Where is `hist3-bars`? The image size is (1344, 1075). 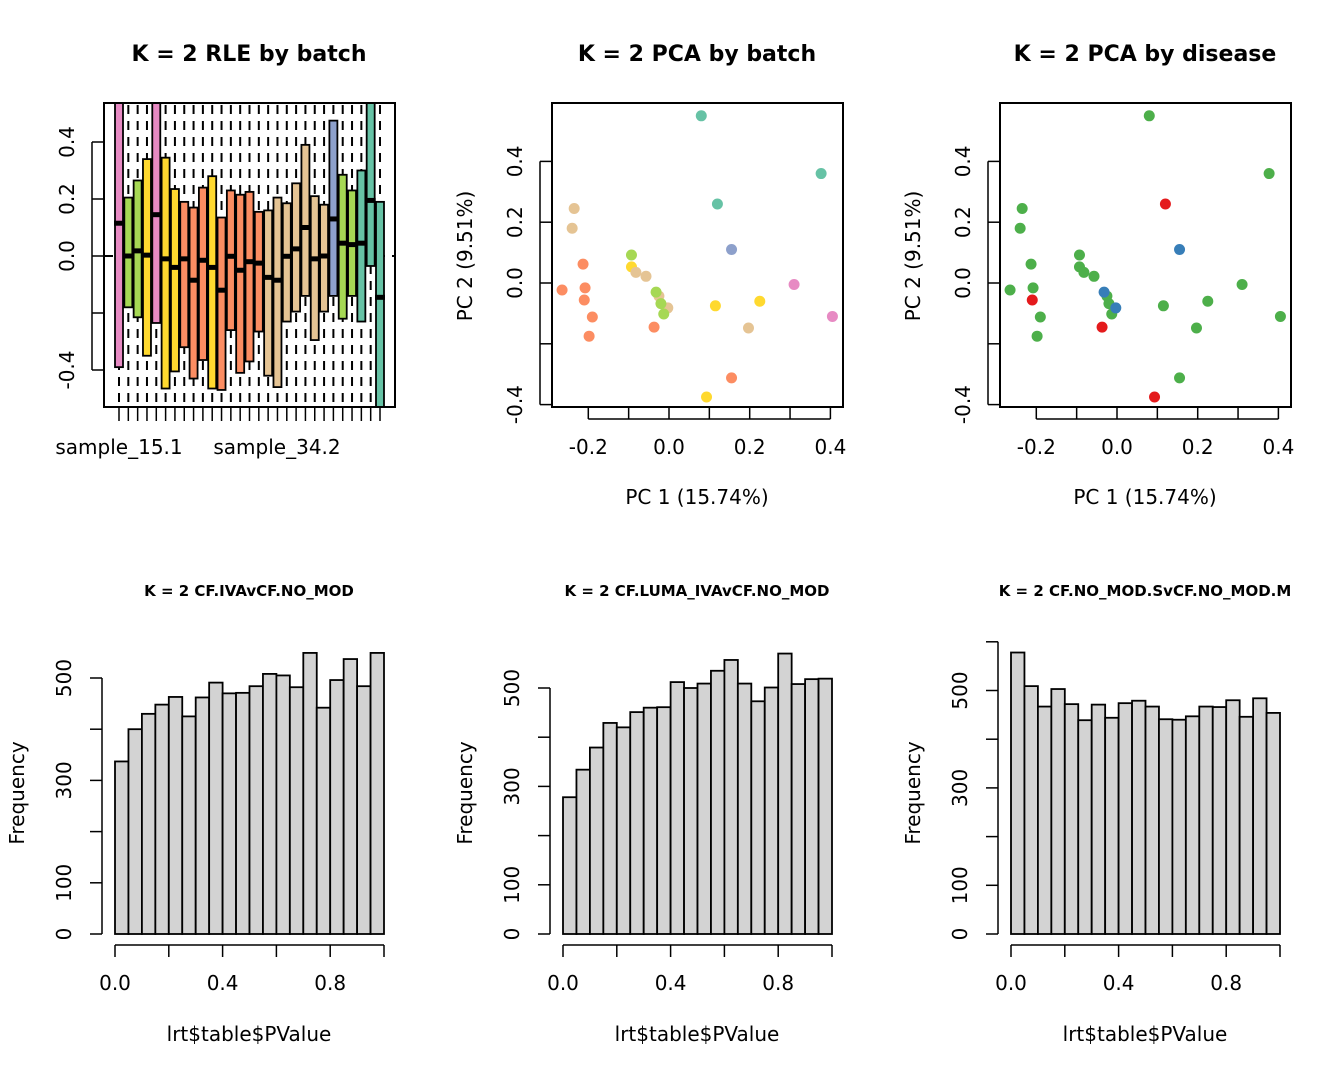 hist3-bars is located at coordinates (1145, 793).